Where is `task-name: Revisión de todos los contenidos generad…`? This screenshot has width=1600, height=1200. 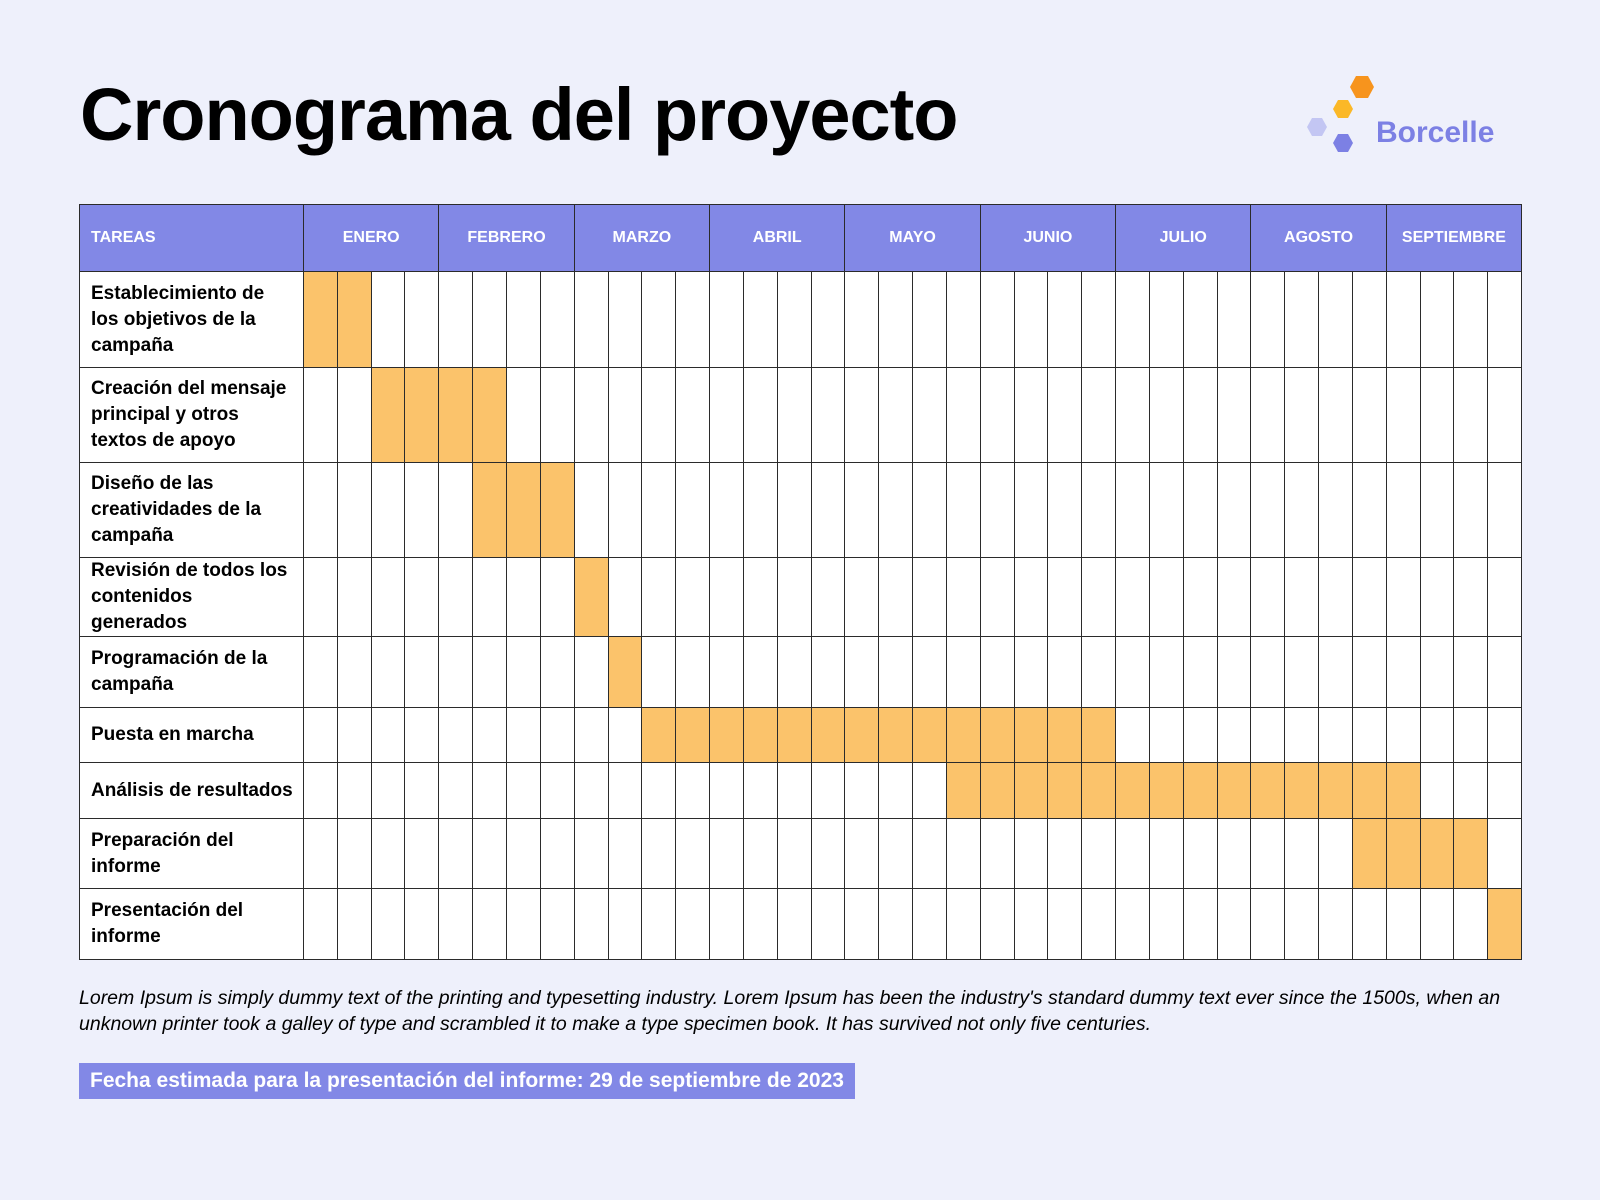
task-name: Revisión de todos los contenidos generad… is located at coordinates (191, 597).